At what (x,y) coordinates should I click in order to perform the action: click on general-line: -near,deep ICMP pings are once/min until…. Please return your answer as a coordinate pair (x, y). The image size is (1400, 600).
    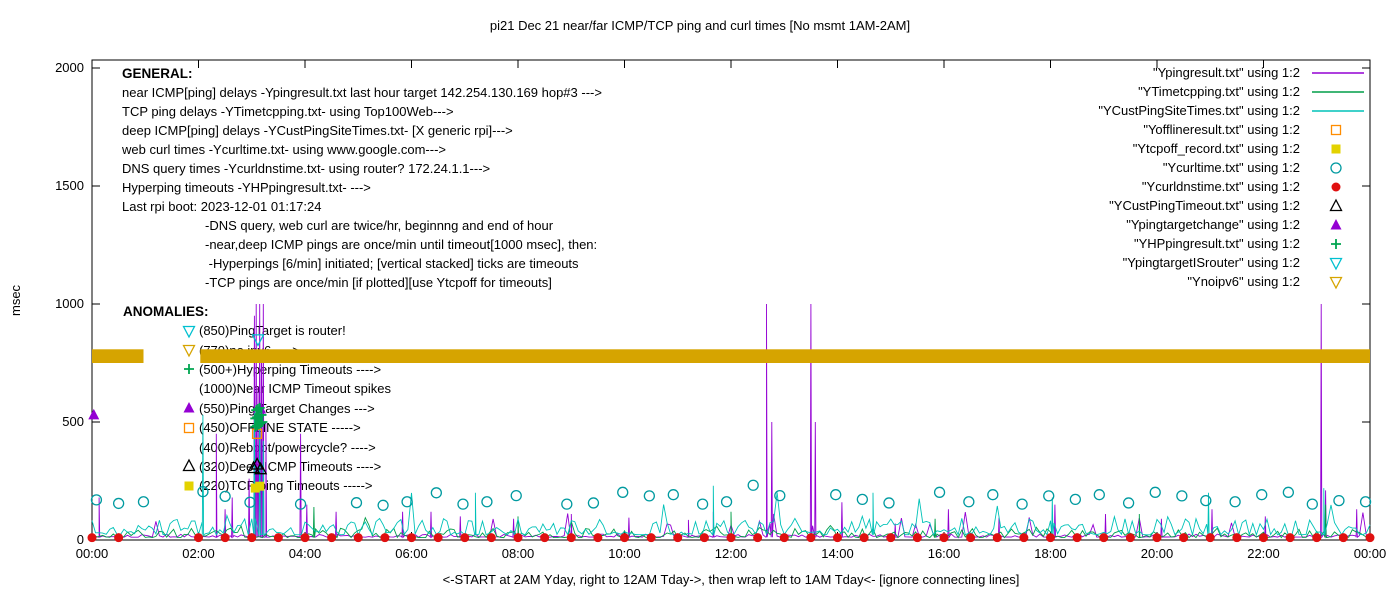
    Looking at the image, I should click on (401, 244).